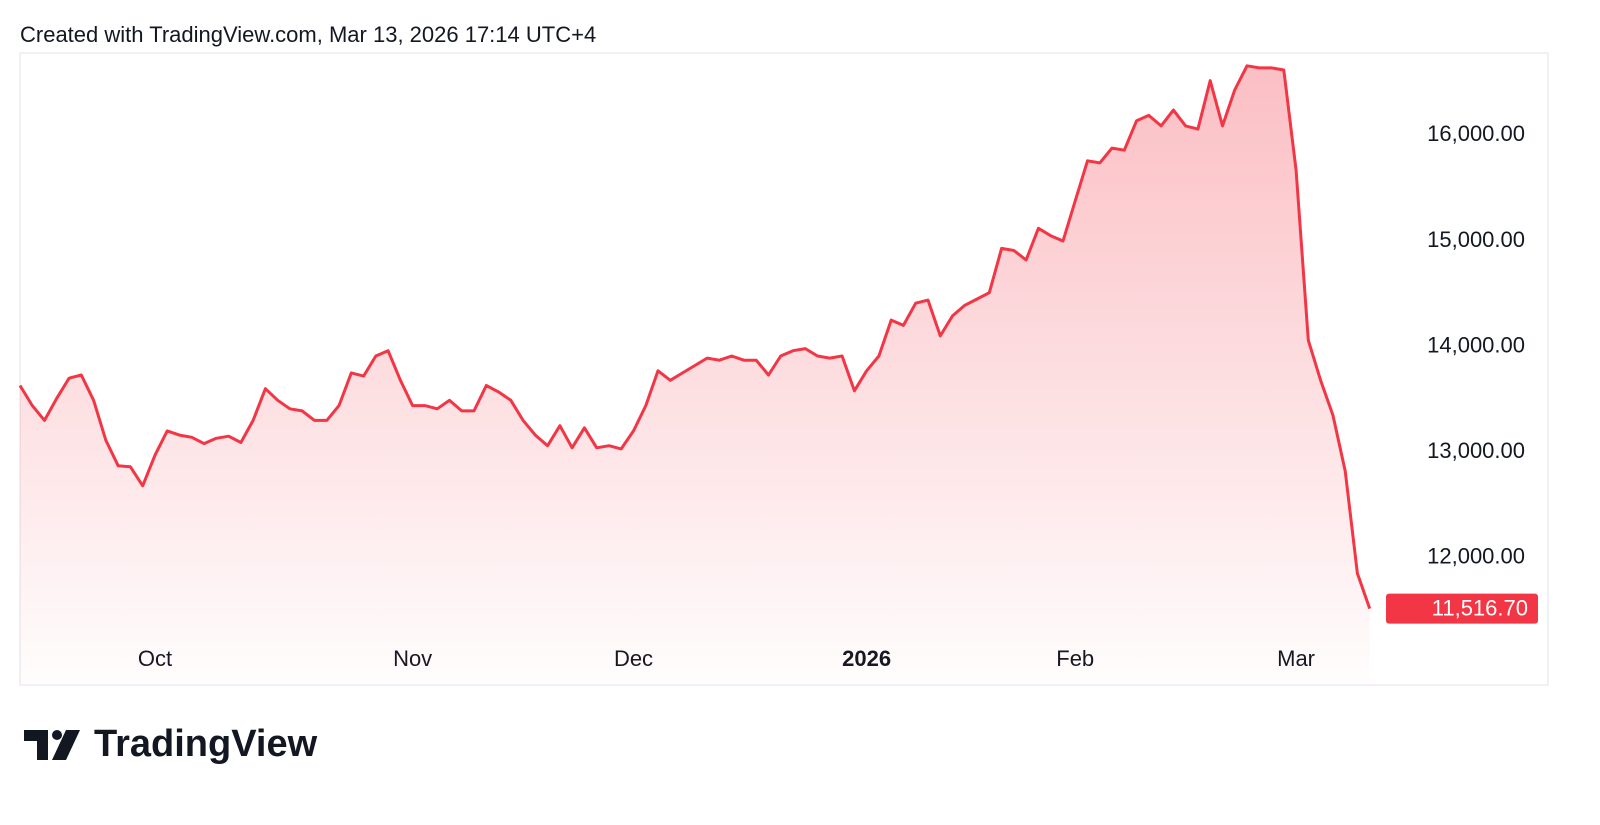  Describe the element at coordinates (1476, 133) in the screenshot. I see `y-tick-label: 16,000.00` at that location.